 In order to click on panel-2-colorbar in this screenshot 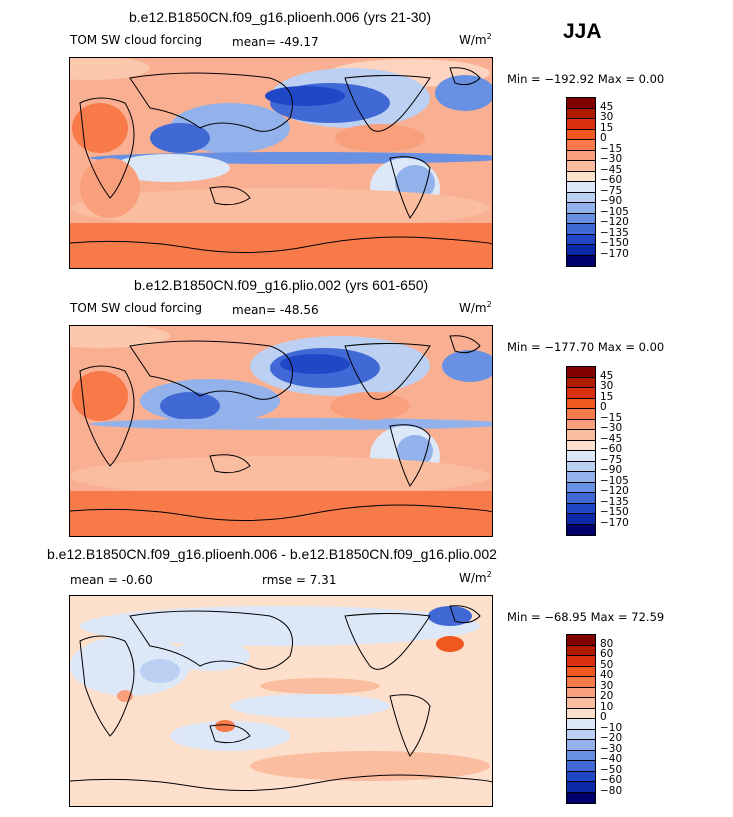, I will do `click(581, 451)`.